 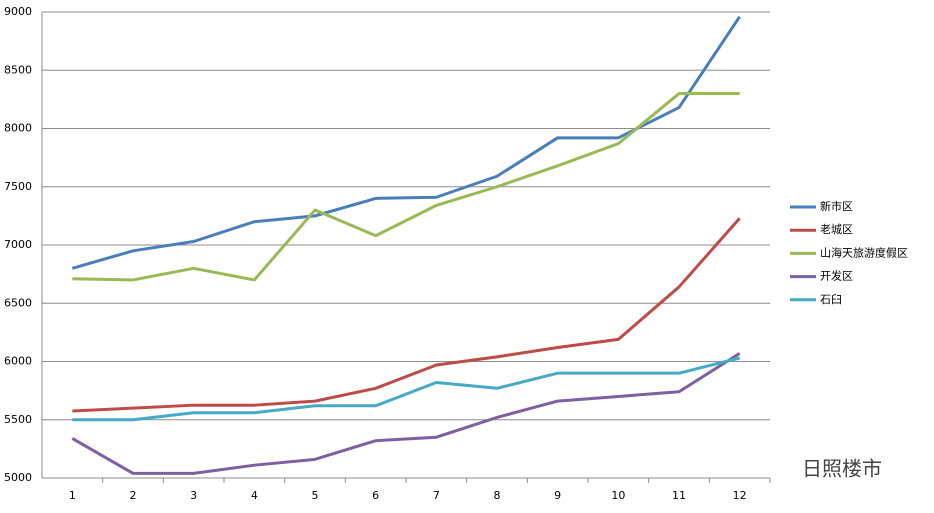 What do you see at coordinates (18, 128) in the screenshot?
I see `y-tick-label: 8000` at bounding box center [18, 128].